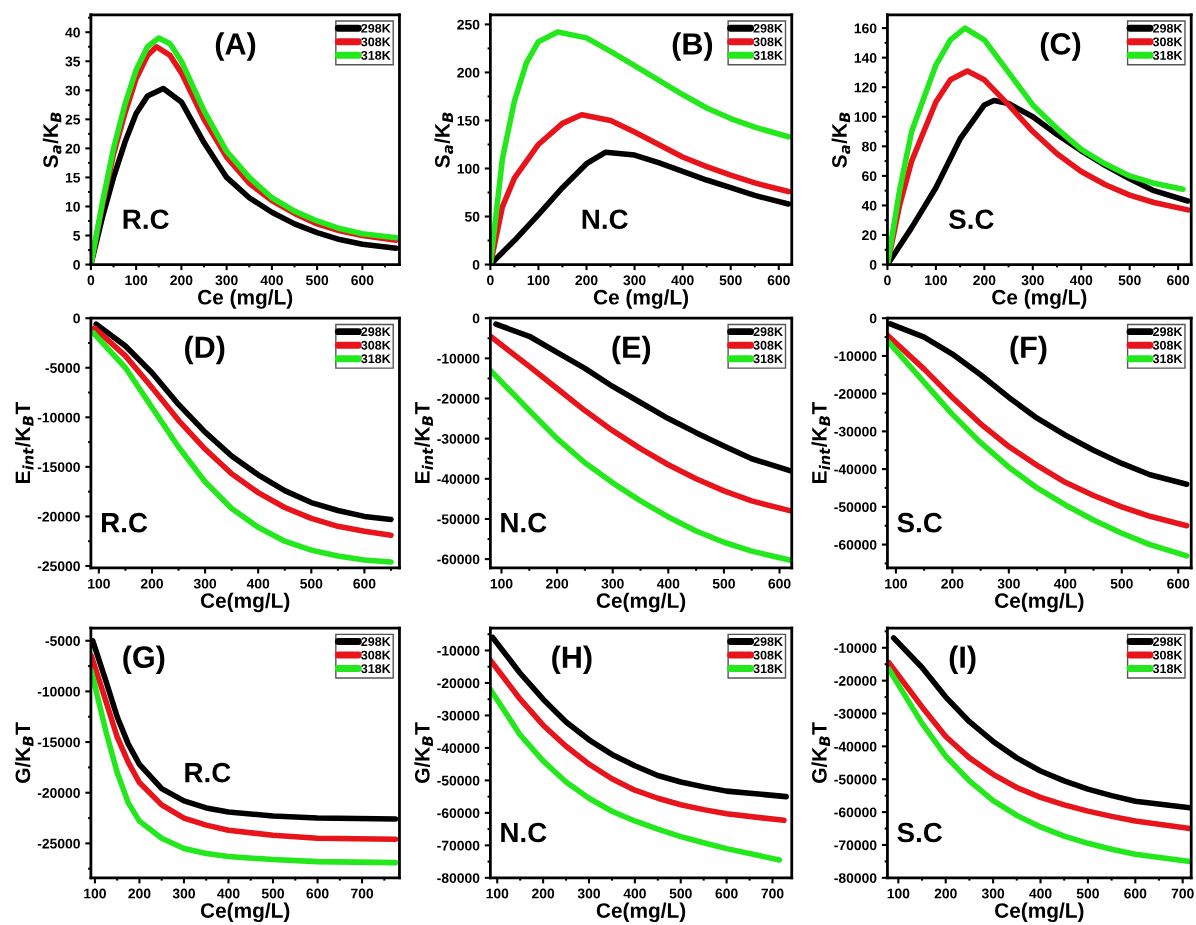 This screenshot has width=1196, height=925. I want to click on y-tick-label: 80, so click(869, 146).